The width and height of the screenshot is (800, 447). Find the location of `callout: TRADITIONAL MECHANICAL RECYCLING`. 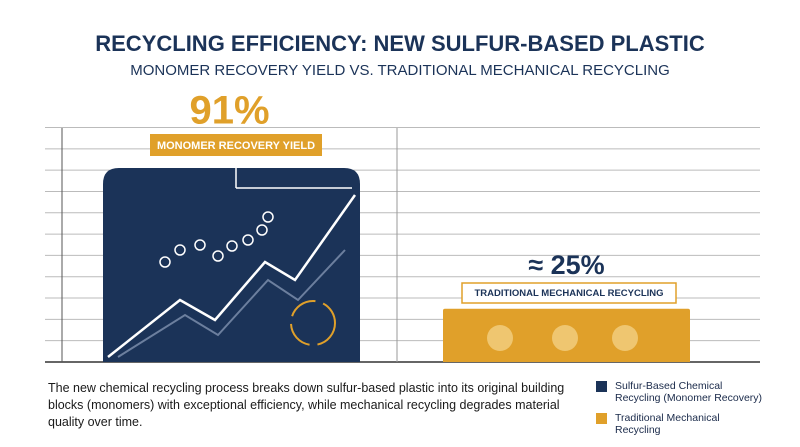

callout: TRADITIONAL MECHANICAL RECYCLING is located at coordinates (568, 293).